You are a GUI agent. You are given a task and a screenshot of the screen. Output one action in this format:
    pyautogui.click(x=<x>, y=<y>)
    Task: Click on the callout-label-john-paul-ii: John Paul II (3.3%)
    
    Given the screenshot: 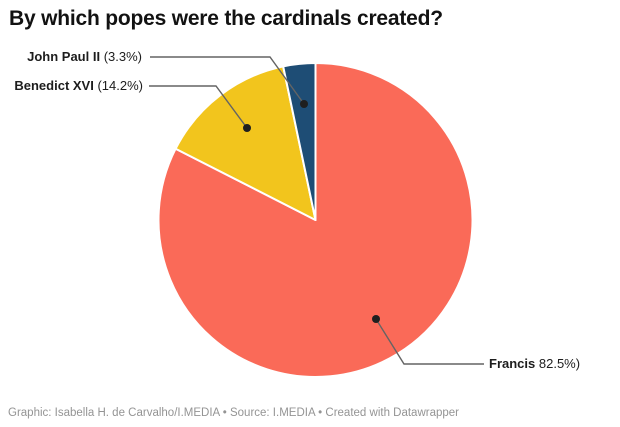 What is the action you would take?
    pyautogui.click(x=84, y=57)
    